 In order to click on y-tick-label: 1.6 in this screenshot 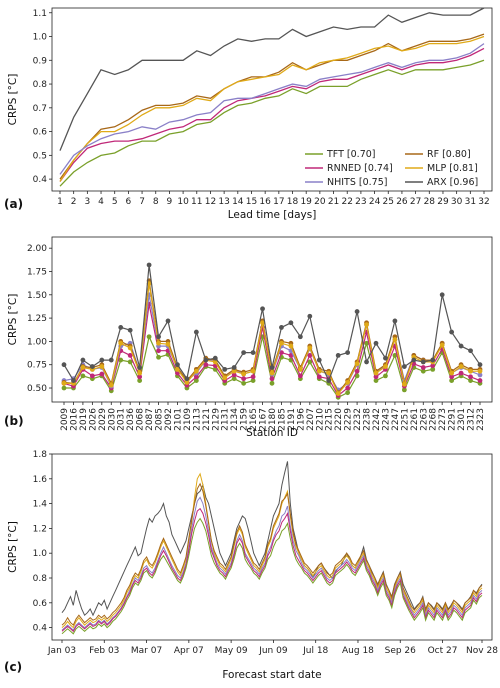, I will do `click(40, 480)`.